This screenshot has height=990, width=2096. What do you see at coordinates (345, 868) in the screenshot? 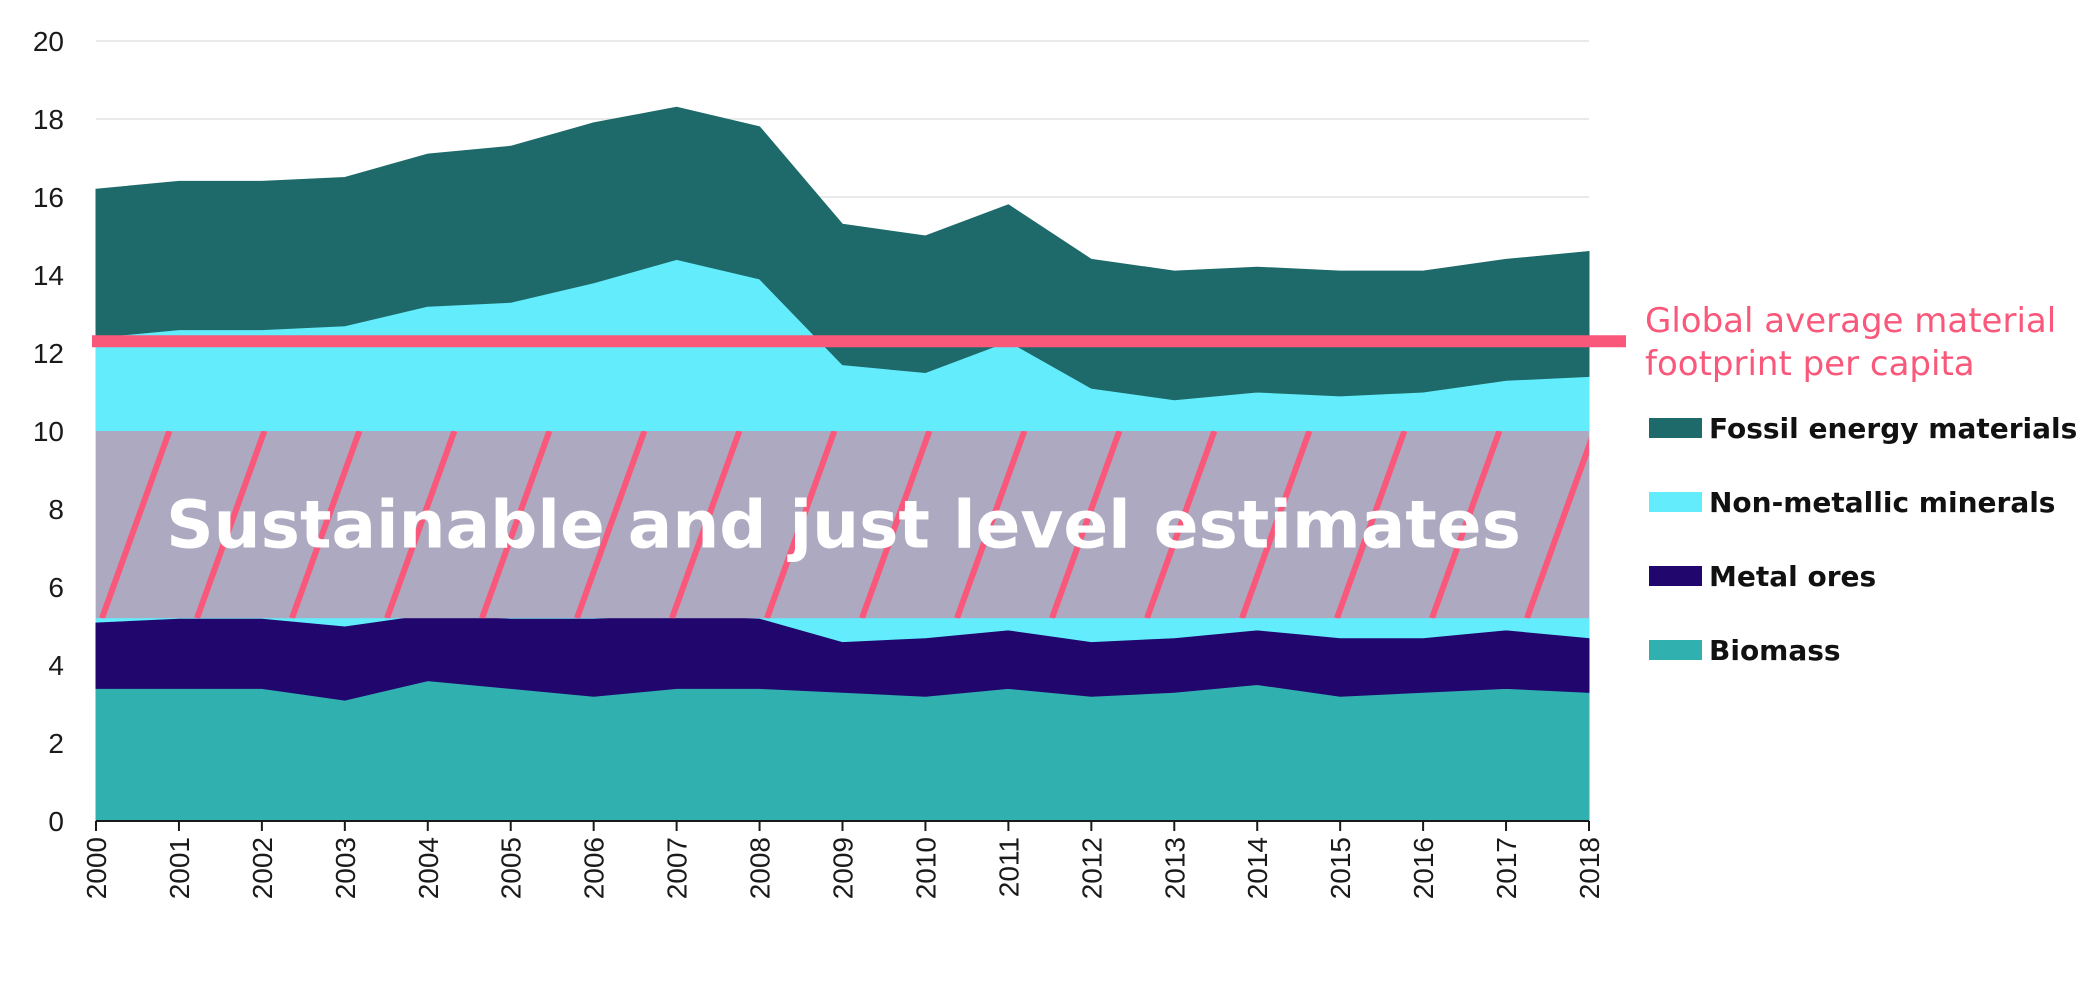
I see `x-tick-label: 2003` at bounding box center [345, 868].